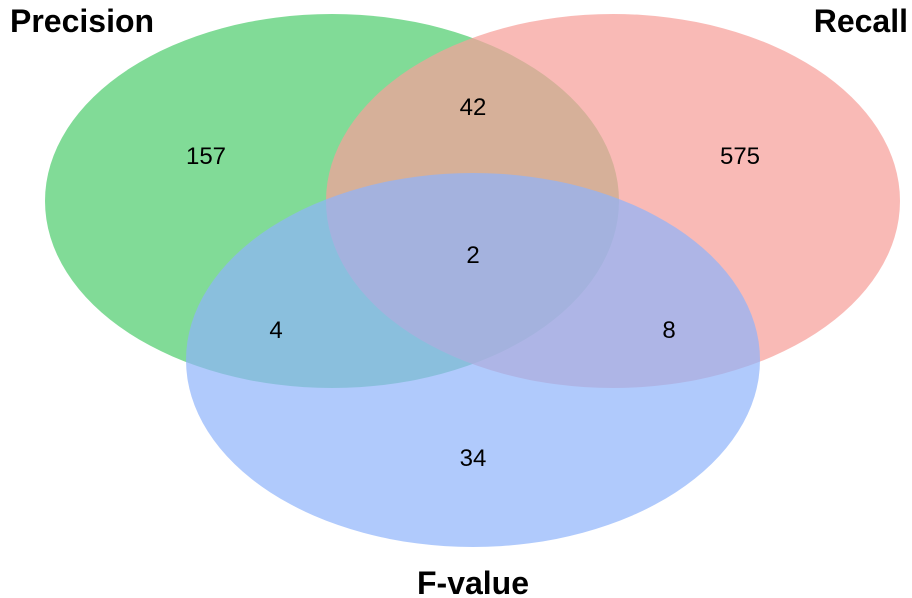  I want to click on precision-label: Precision, so click(82, 21).